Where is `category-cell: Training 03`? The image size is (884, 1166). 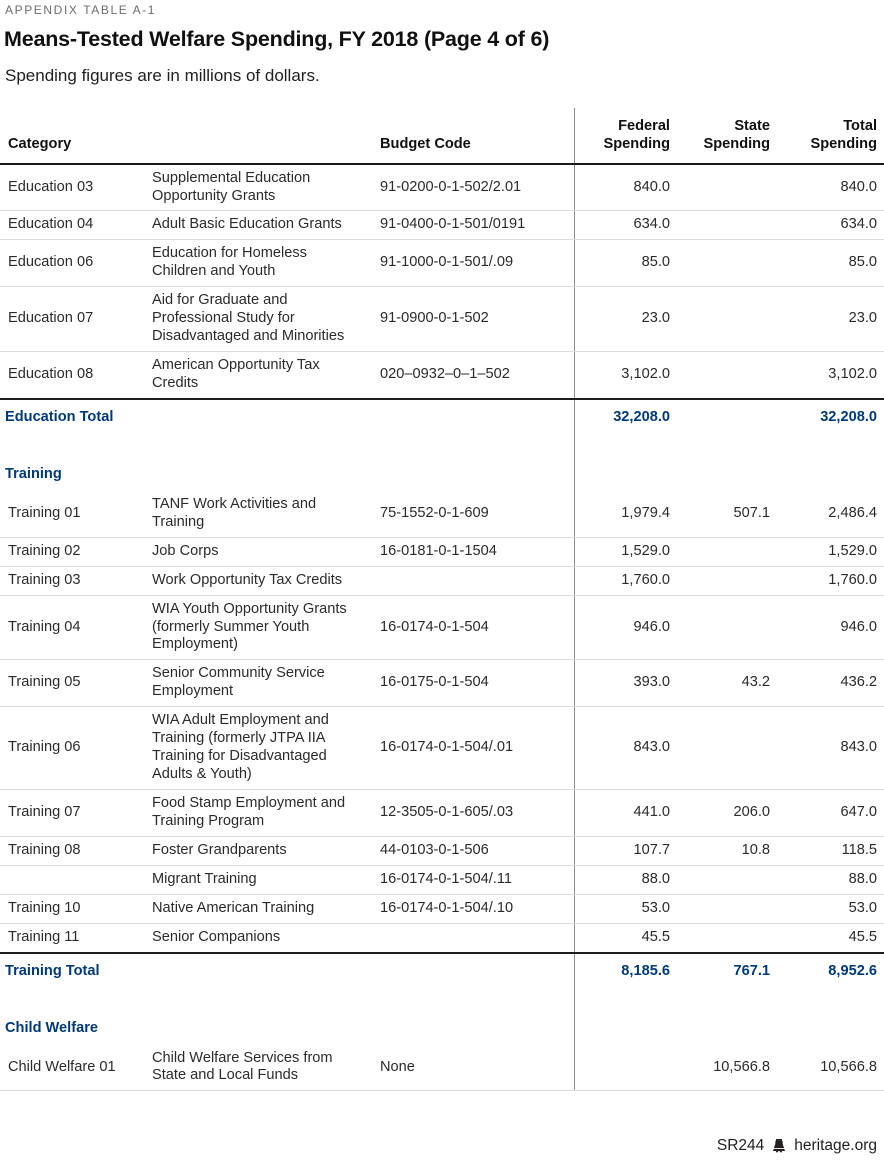 category-cell: Training 03 is located at coordinates (73, 581).